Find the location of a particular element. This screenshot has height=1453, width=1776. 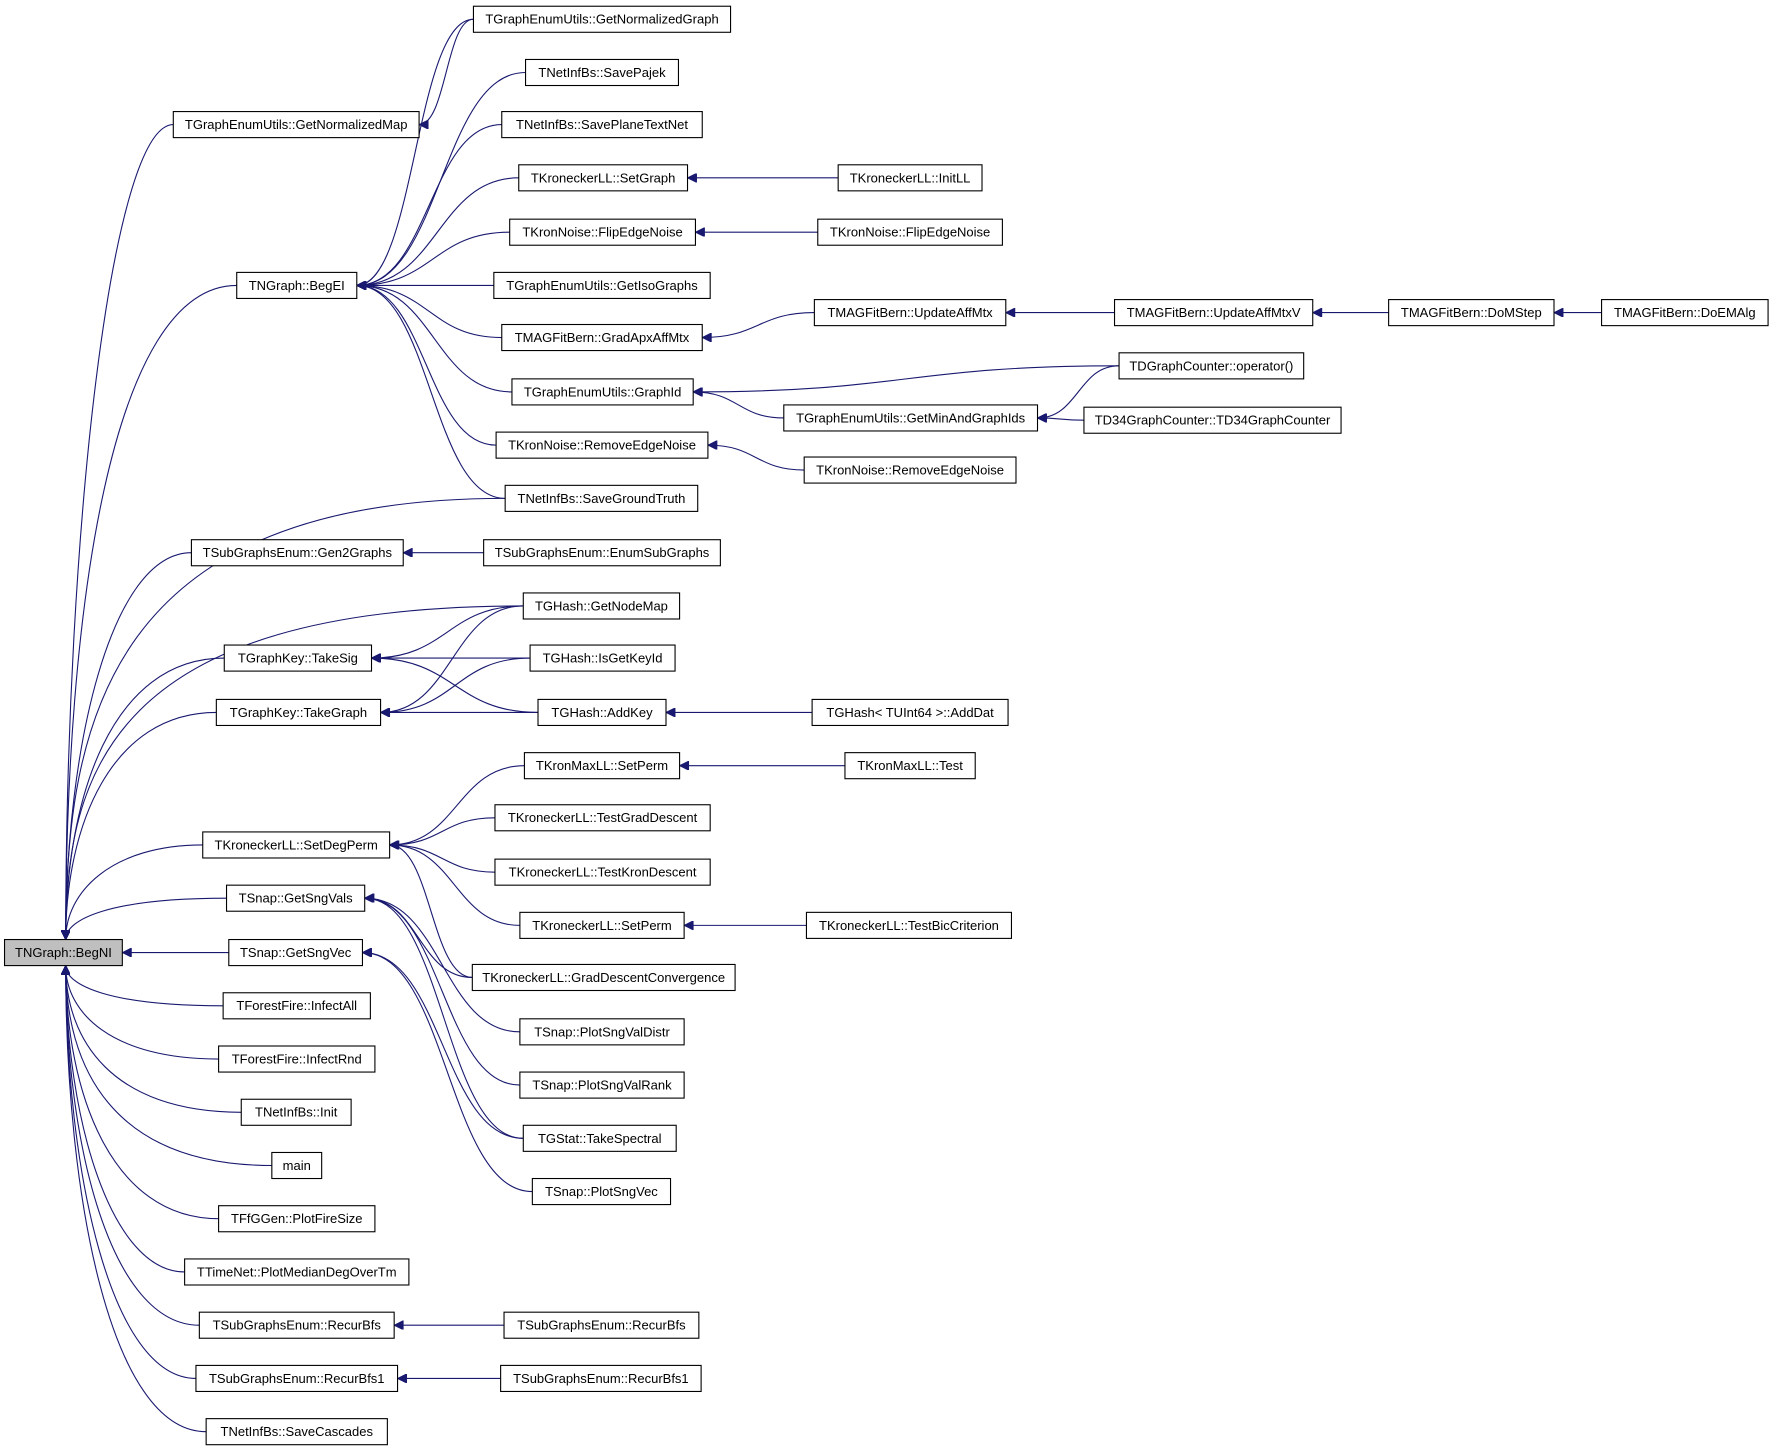

node-label: TNGraph::BegNI is located at coordinates (63, 952).